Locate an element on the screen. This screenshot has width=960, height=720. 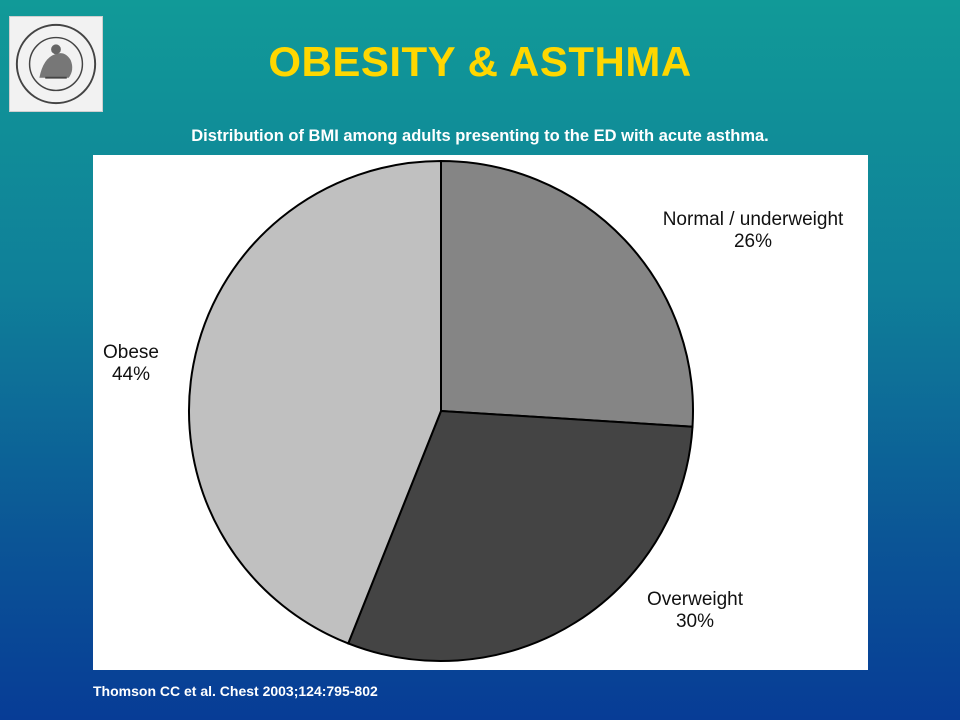
slide-title: OBESITY & ASTHMA is located at coordinates (480, 61).